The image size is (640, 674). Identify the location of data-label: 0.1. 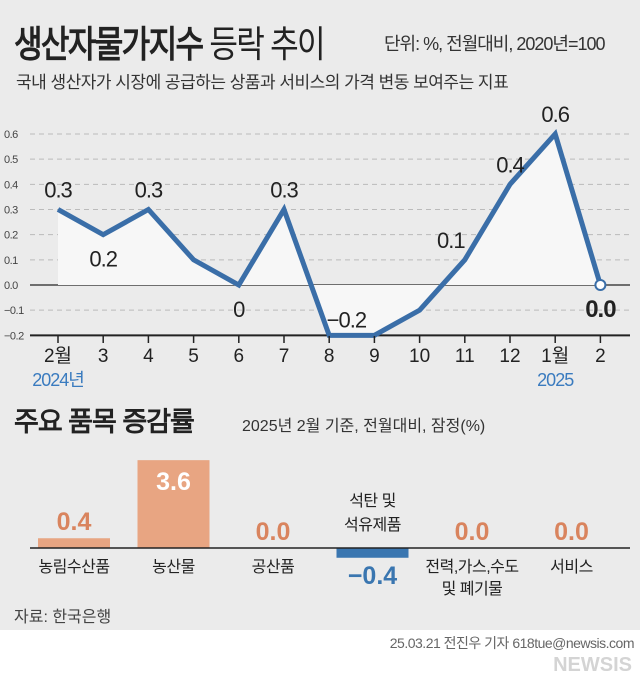
(451, 240).